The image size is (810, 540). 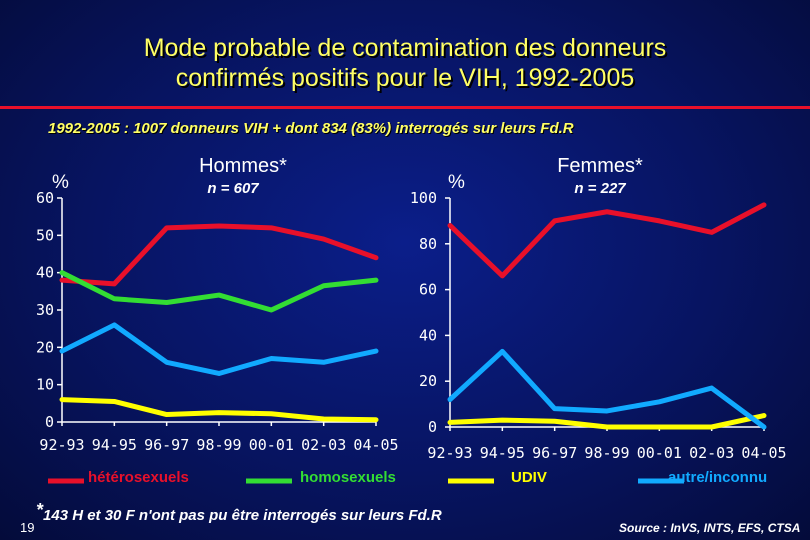 I want to click on men-x-tick-label: 98-99, so click(x=218, y=445).